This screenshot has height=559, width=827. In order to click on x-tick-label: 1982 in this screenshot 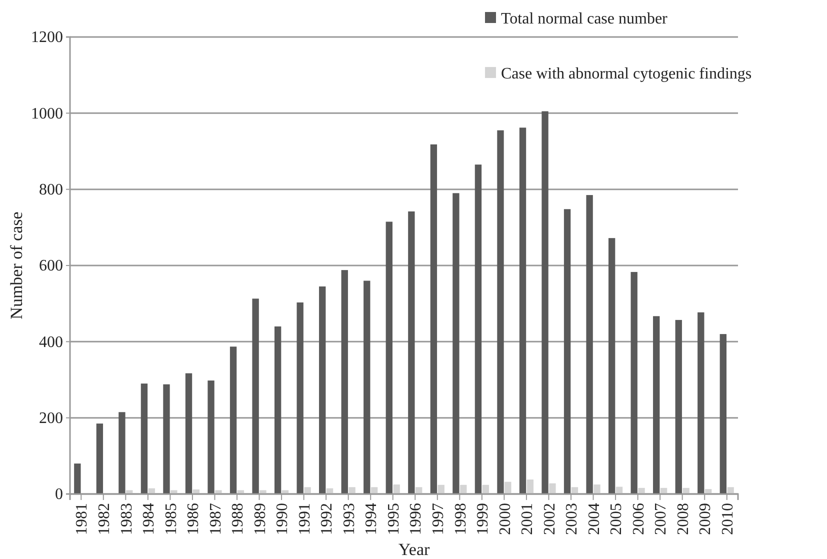, I will do `click(104, 519)`.